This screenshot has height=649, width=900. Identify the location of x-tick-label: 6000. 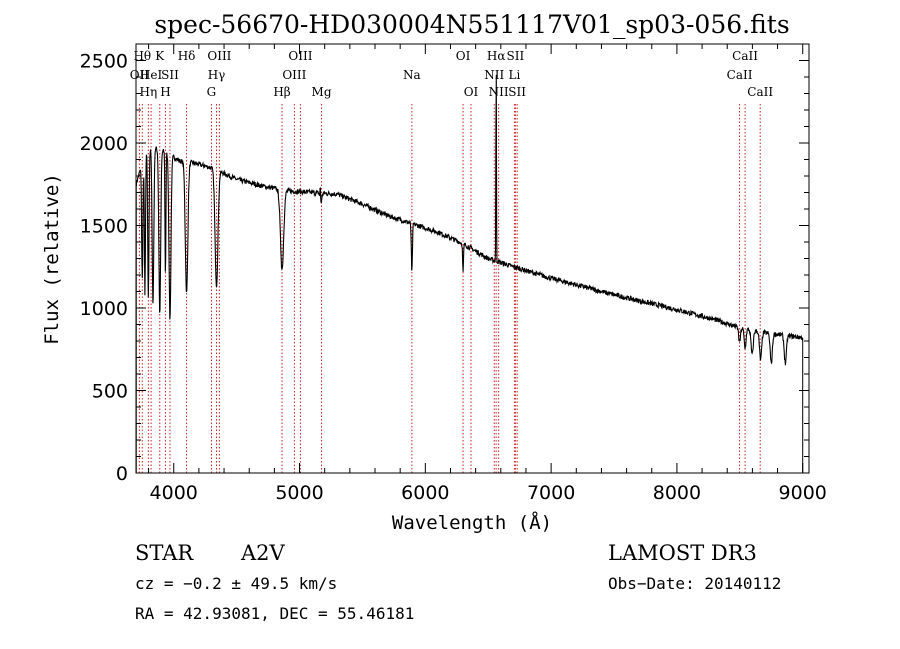
(425, 493).